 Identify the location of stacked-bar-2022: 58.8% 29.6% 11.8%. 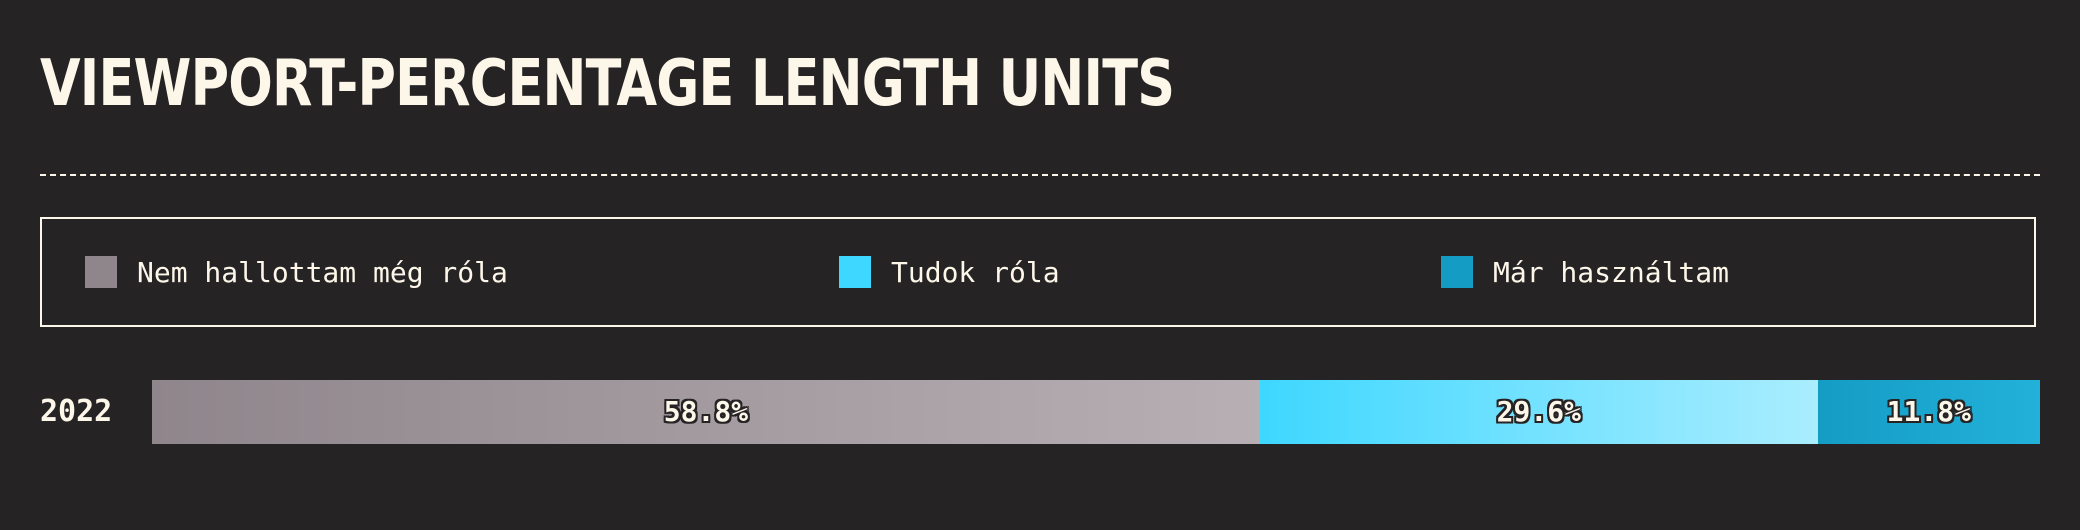
(1096, 412).